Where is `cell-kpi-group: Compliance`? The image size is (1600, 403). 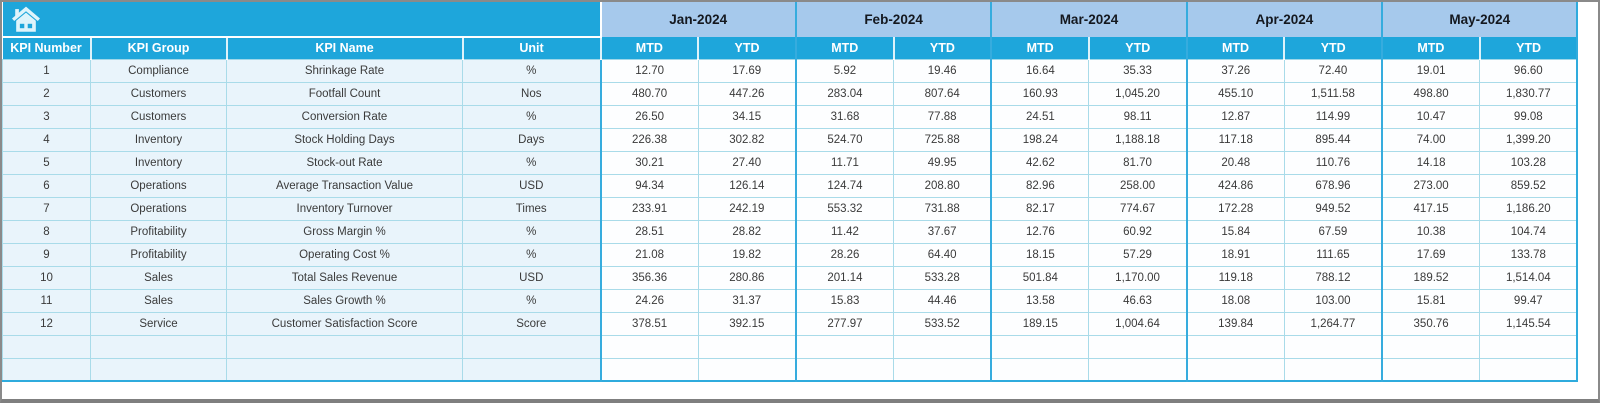
cell-kpi-group: Compliance is located at coordinates (158, 70).